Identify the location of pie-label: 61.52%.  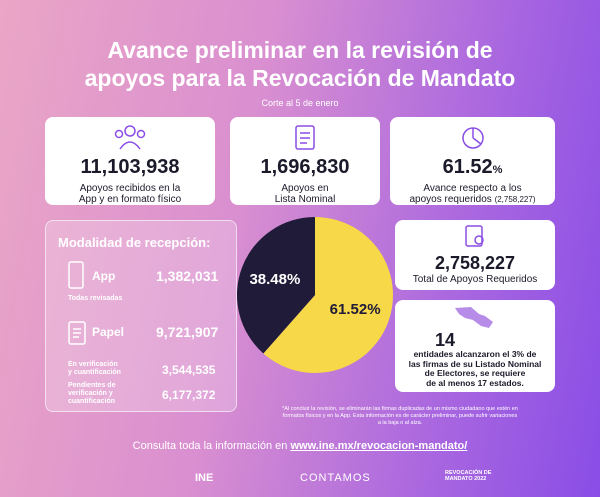
(355, 309).